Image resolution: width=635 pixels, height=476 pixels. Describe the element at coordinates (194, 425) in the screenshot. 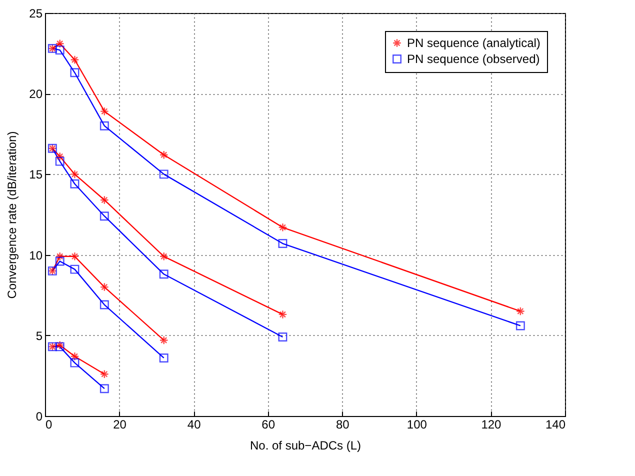

I see `x-tick-label: 40` at that location.